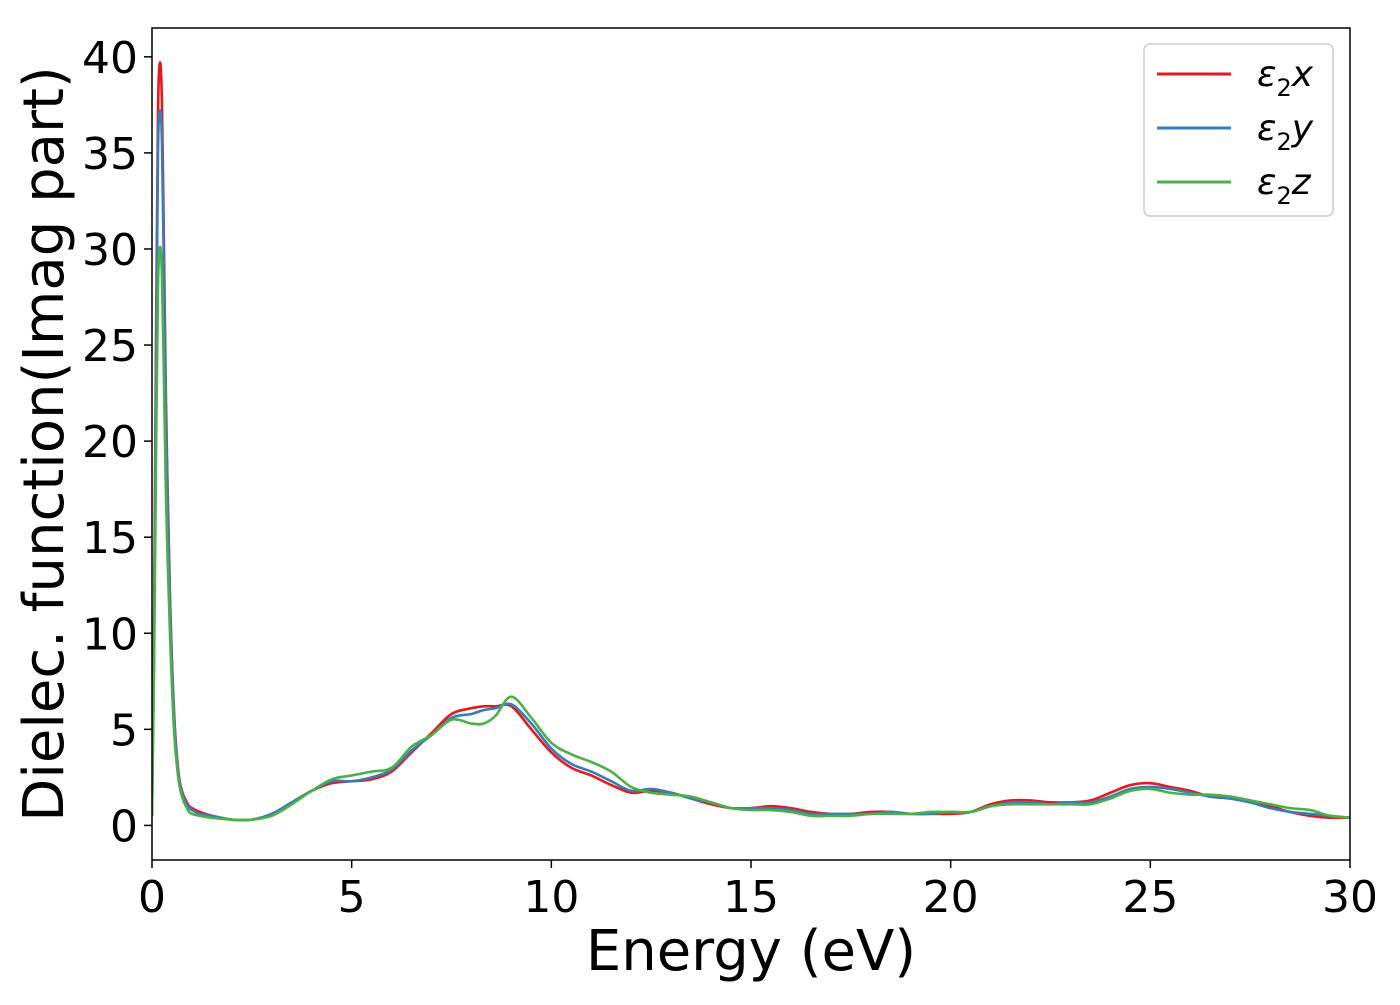 This screenshot has width=1400, height=1005. I want to click on y-axis-ticks: 0 5 10 15 20 25 30 35 40, so click(117, 442).